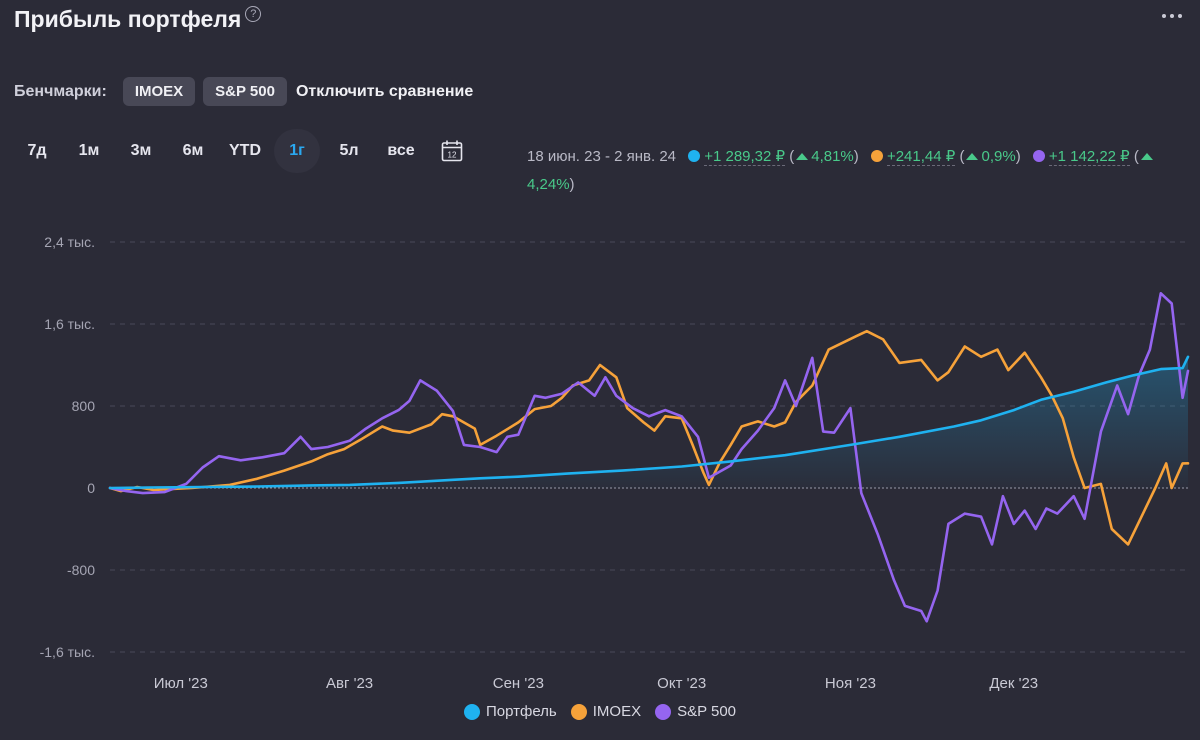 Image resolution: width=1200 pixels, height=740 pixels. I want to click on calendar-icon: 12, so click(452, 151).